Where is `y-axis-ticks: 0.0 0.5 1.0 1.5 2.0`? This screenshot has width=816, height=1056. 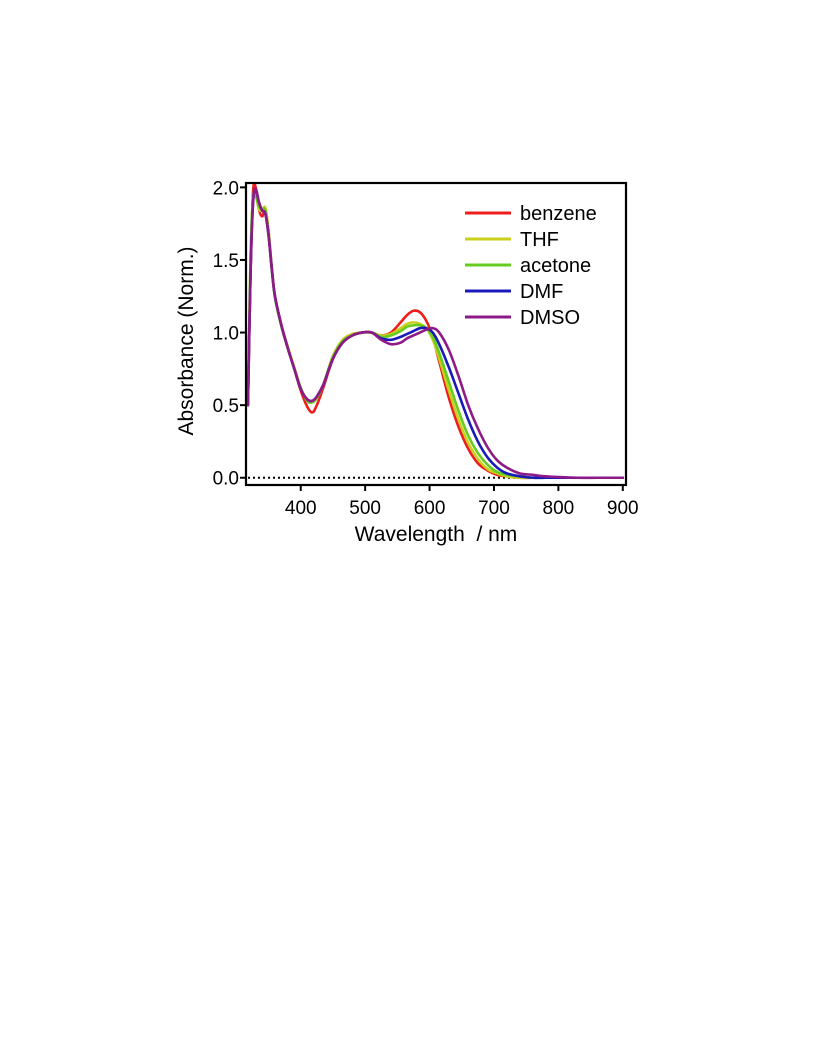
y-axis-ticks: 0.0 0.5 1.0 1.5 2.0 is located at coordinates (229, 334).